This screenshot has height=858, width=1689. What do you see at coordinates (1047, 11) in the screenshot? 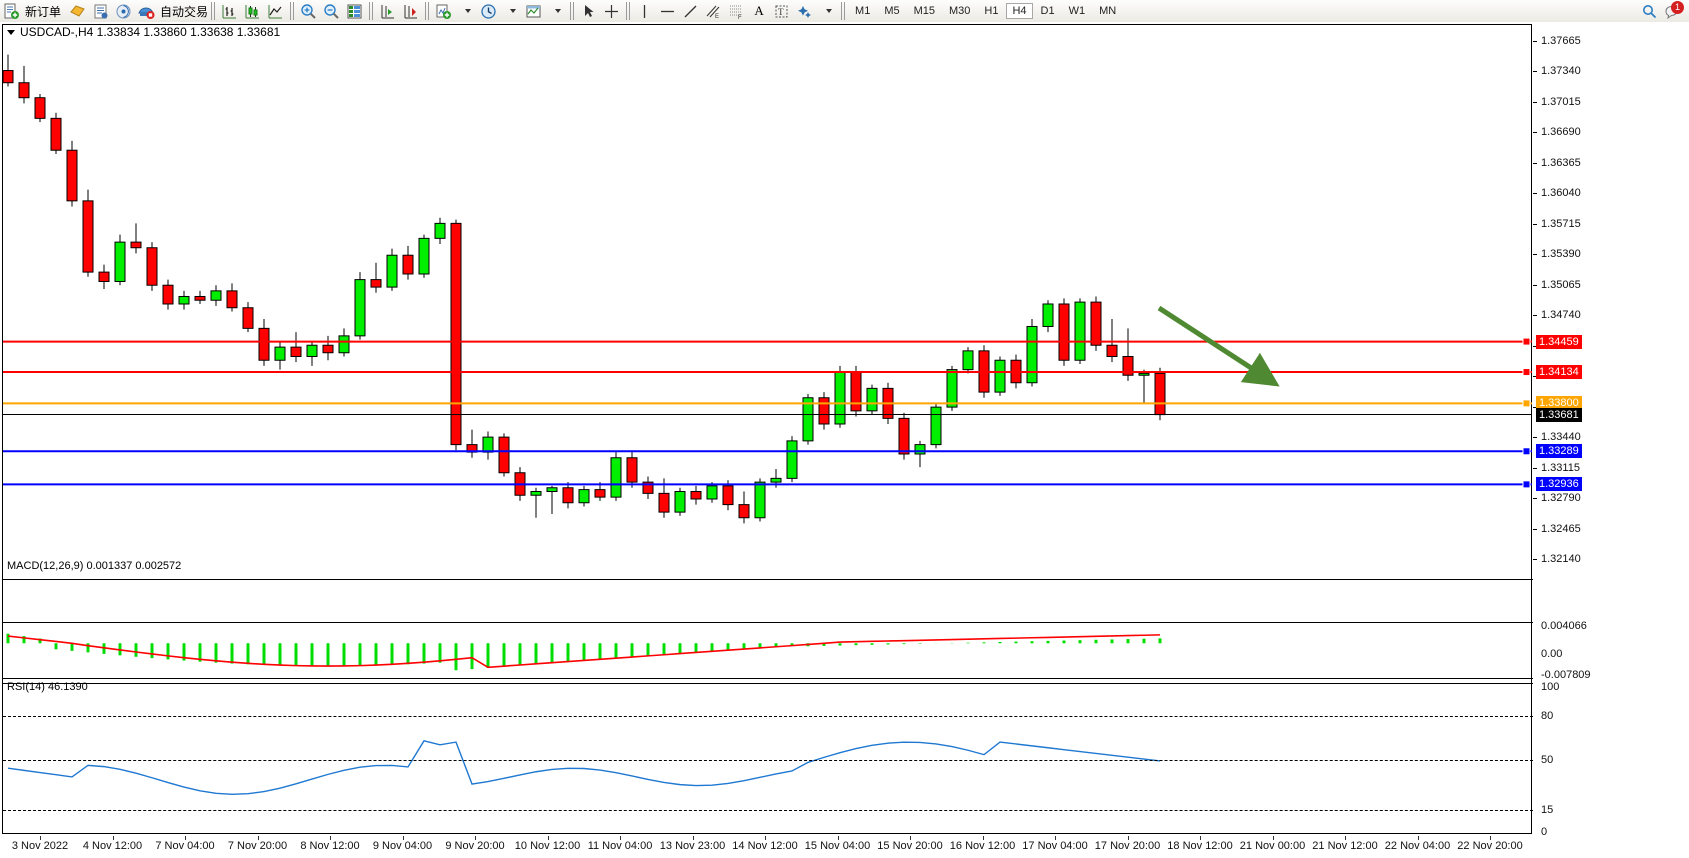
I see `timeframe-d1: D1` at bounding box center [1047, 11].